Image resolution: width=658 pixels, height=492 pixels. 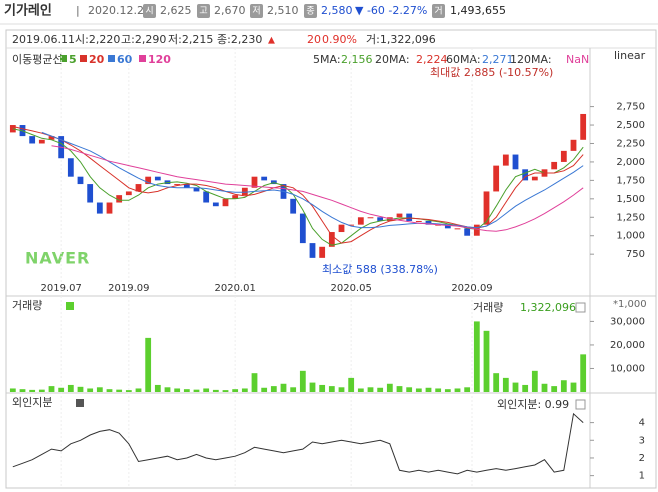 I want to click on info-volume: 거:1,322,096, so click(x=401, y=39).